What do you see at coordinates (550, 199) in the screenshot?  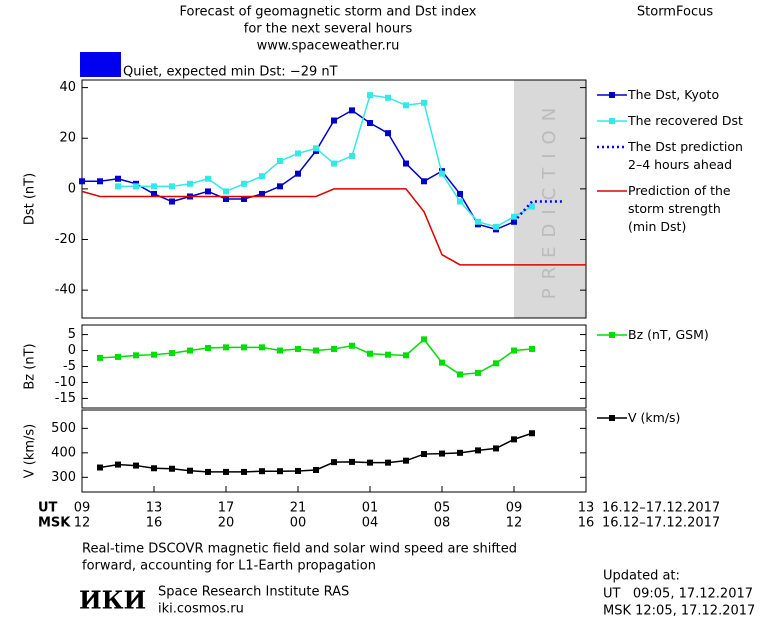 I see `prediction-zone` at bounding box center [550, 199].